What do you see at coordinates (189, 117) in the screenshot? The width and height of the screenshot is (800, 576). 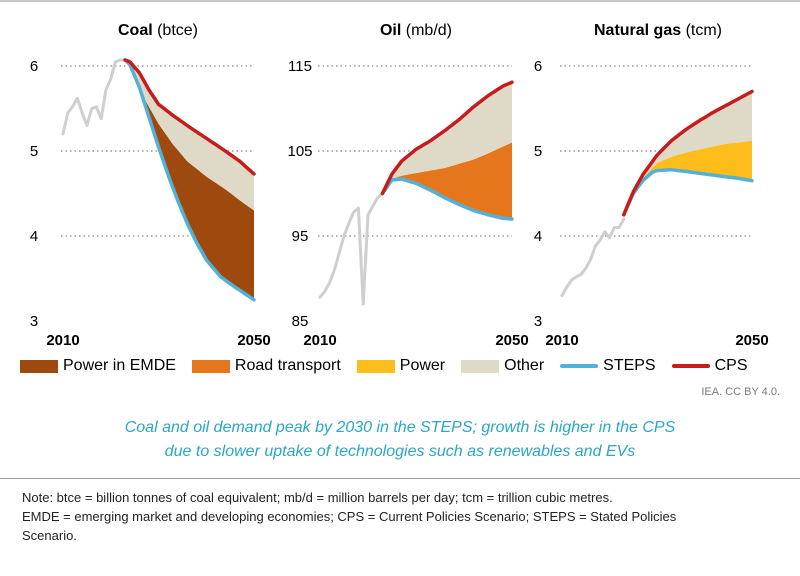 I see `chart-coal-cps-line` at bounding box center [189, 117].